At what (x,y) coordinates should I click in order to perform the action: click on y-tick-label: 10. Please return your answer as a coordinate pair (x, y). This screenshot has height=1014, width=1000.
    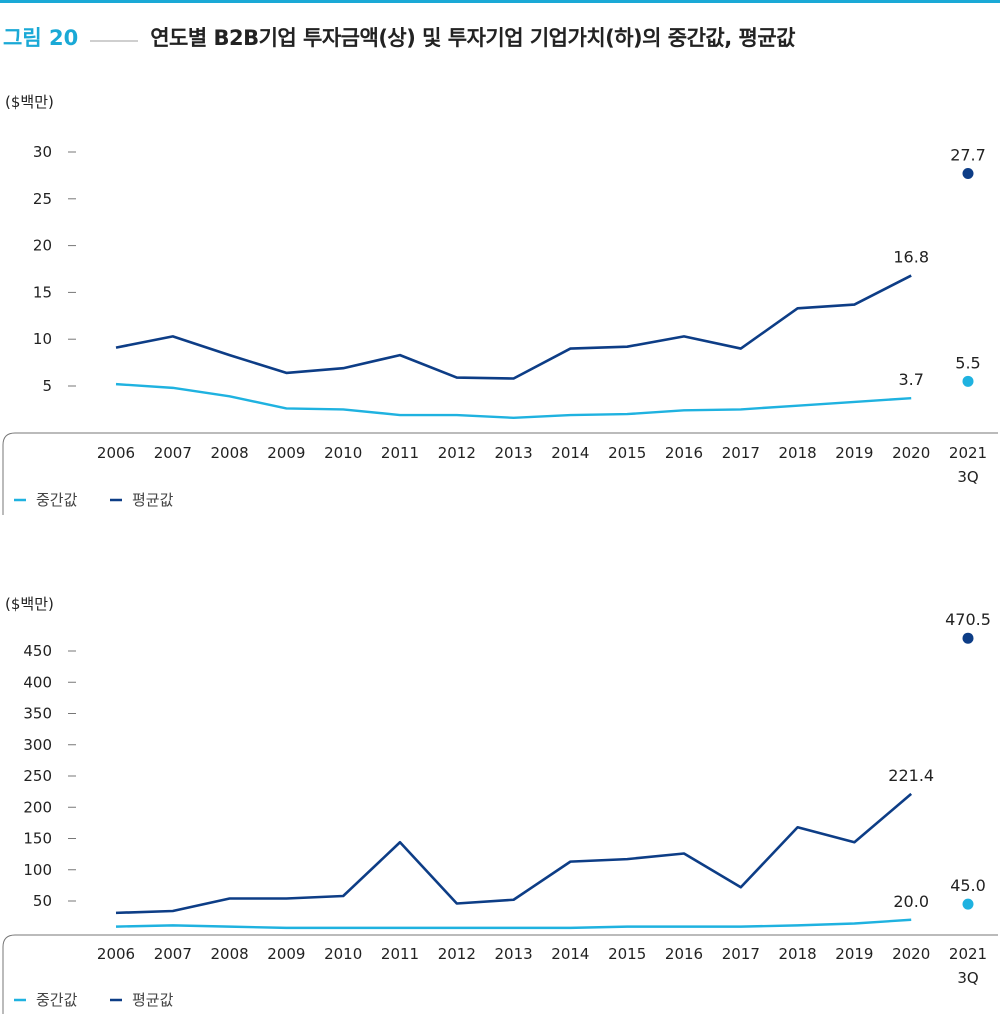
    Looking at the image, I should click on (42, 339).